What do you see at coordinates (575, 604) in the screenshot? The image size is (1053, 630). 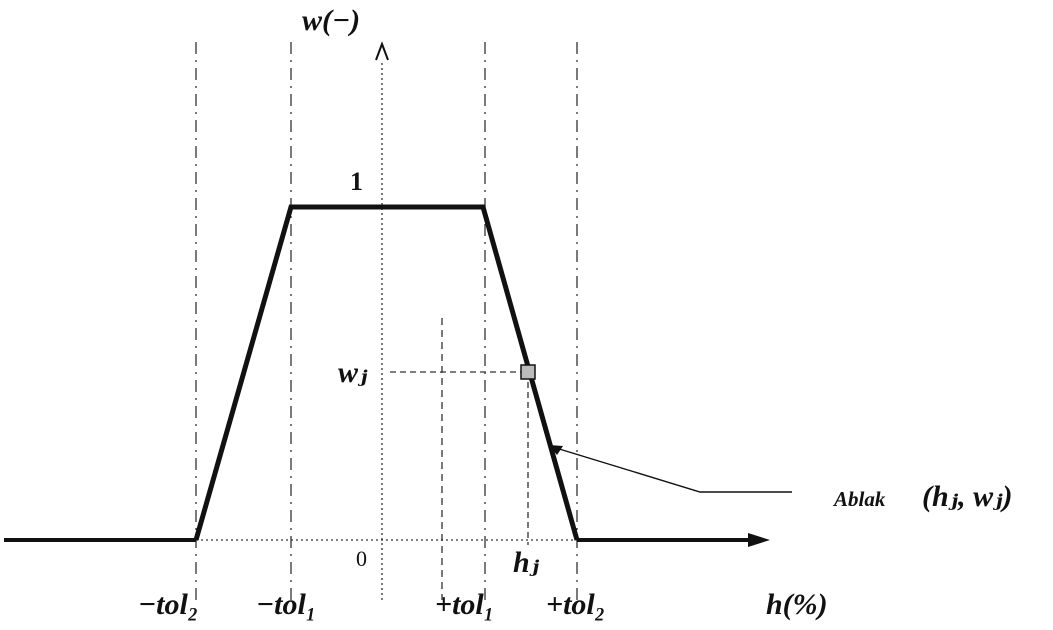 I see `tick-label-pos-tol2: +tol₂` at bounding box center [575, 604].